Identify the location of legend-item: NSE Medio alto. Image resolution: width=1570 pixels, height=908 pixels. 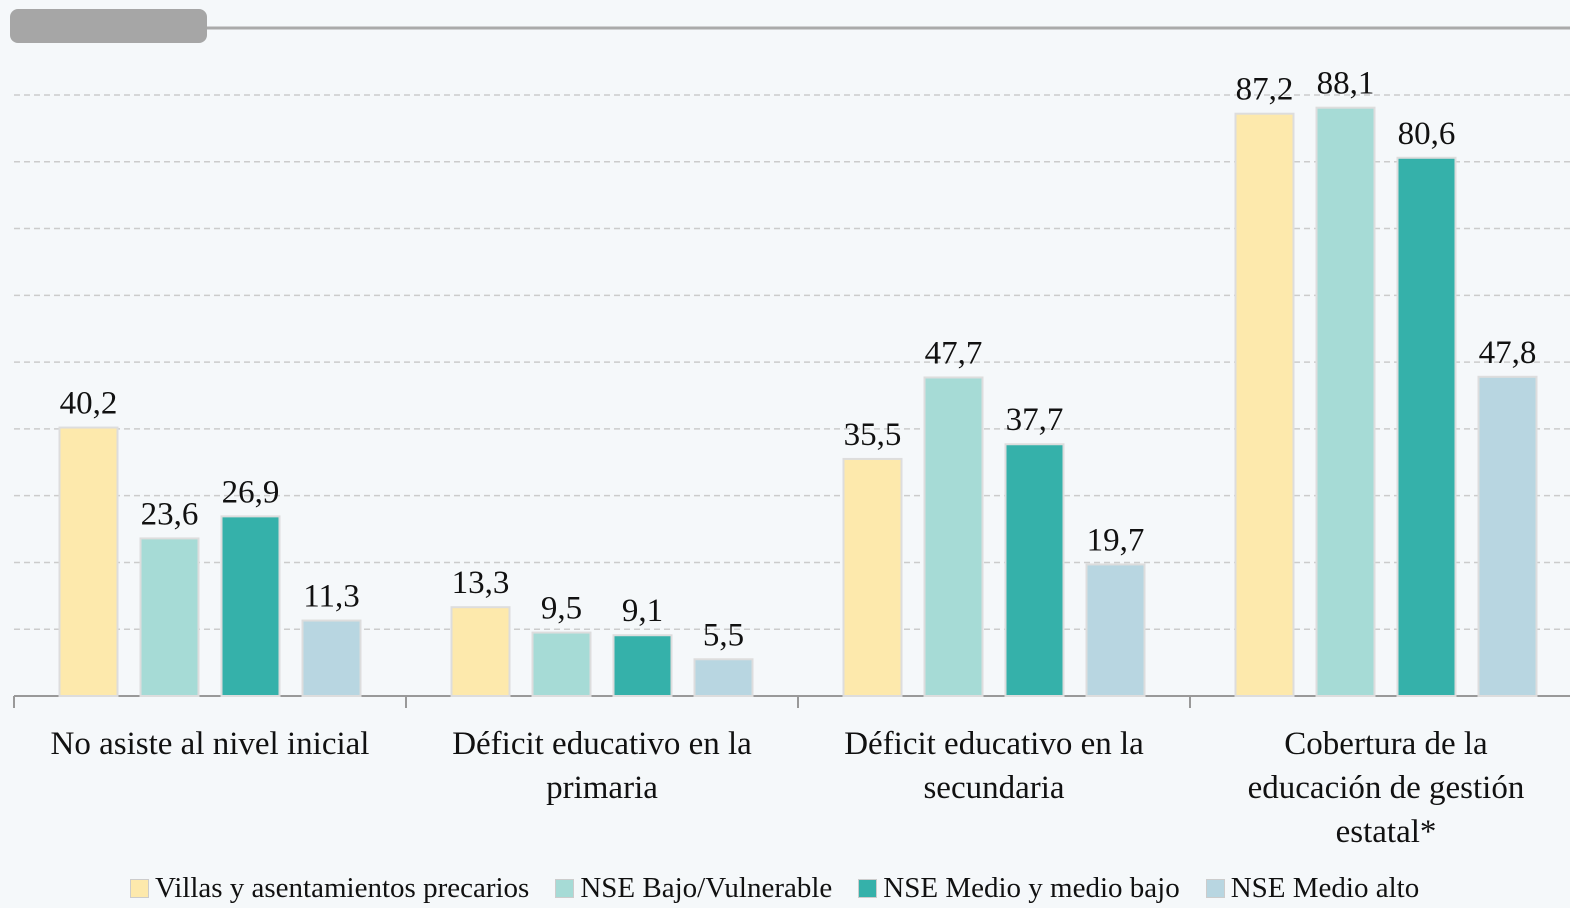
(1312, 888).